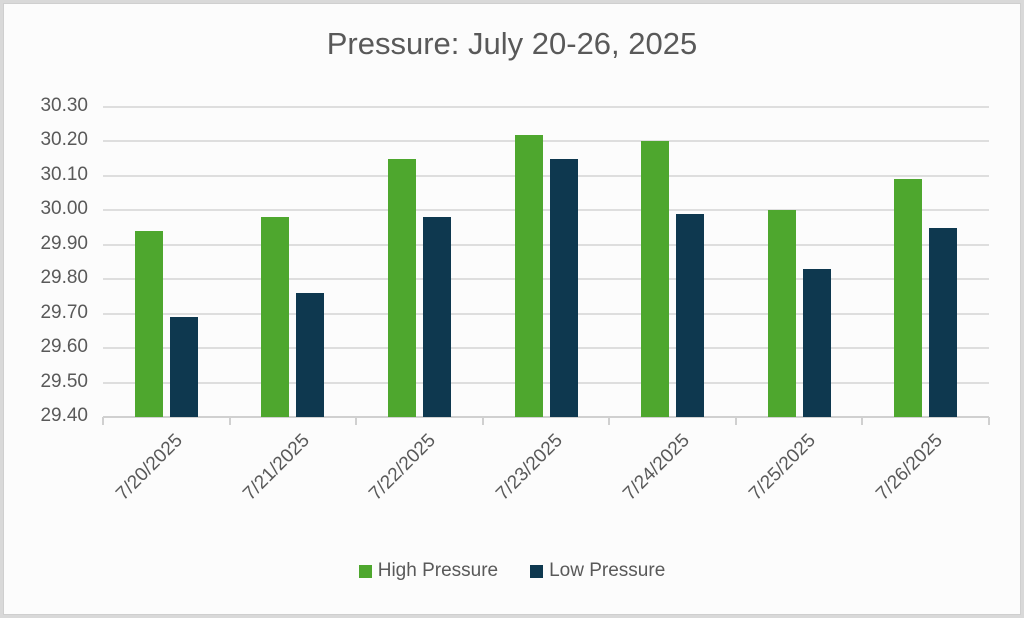  I want to click on y-tick-label: 29.40, so click(64, 415).